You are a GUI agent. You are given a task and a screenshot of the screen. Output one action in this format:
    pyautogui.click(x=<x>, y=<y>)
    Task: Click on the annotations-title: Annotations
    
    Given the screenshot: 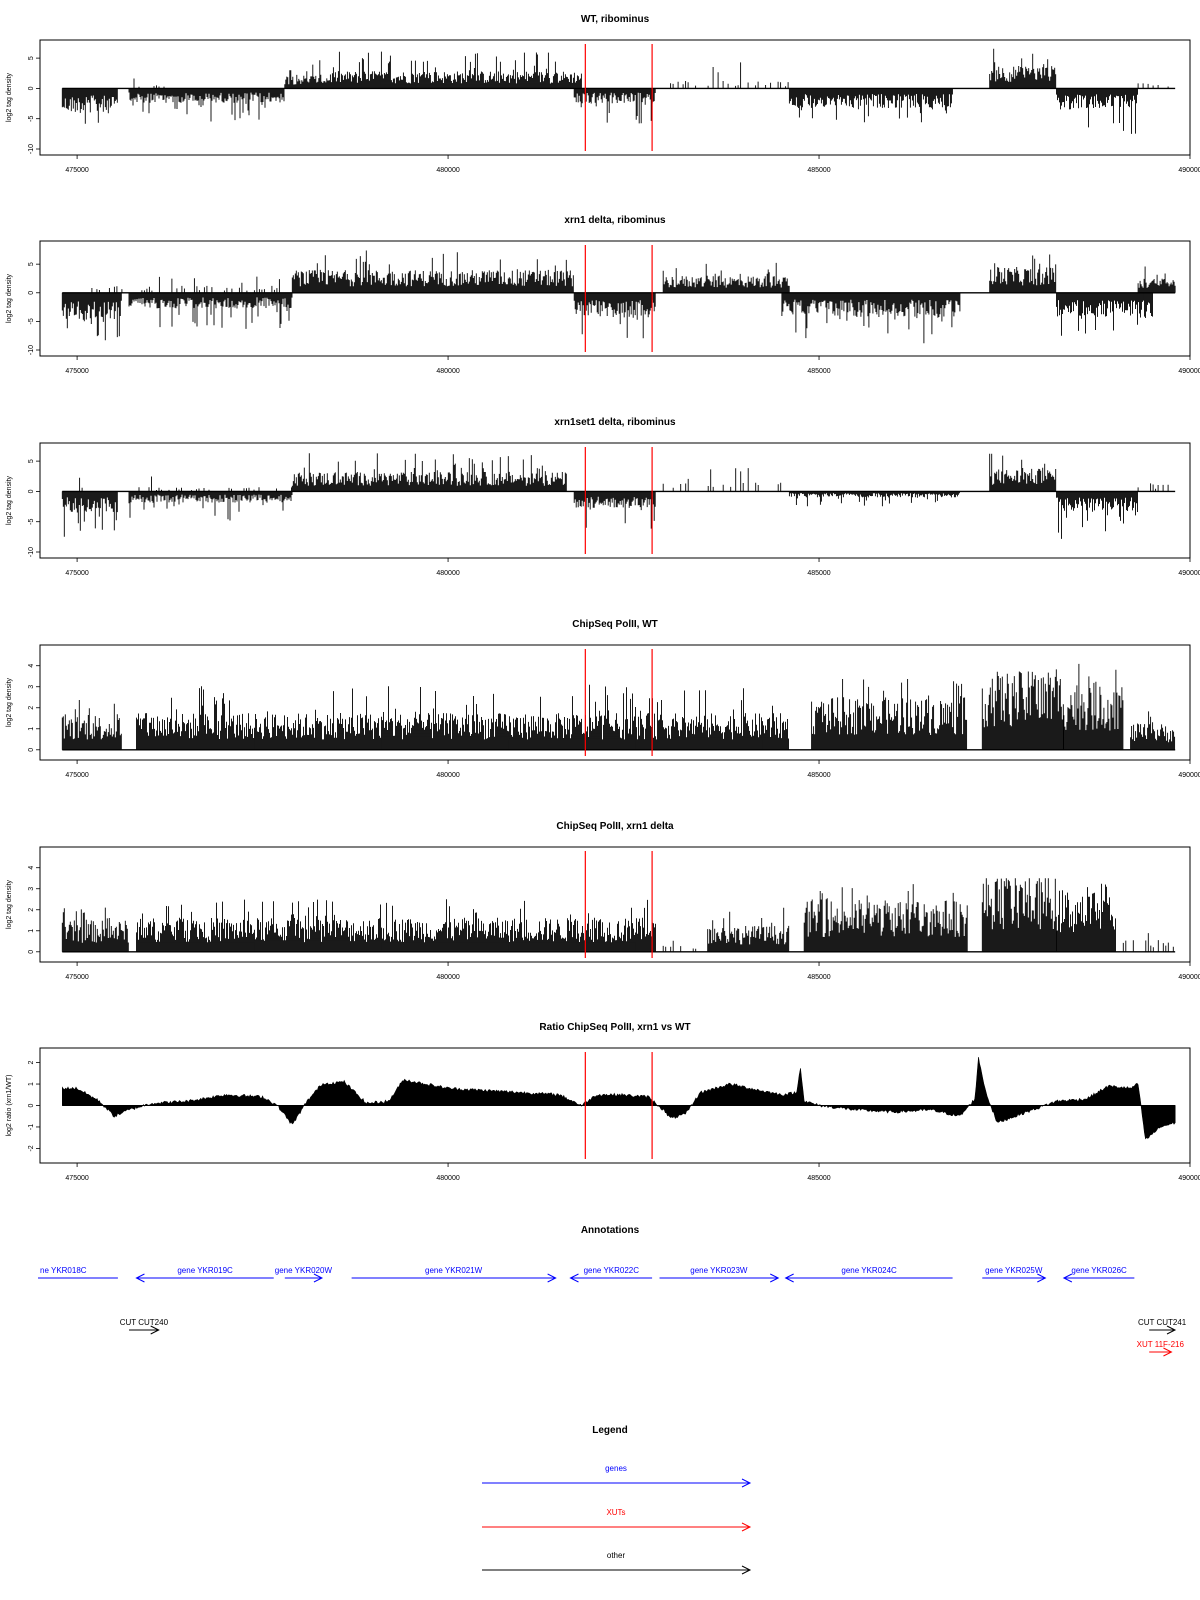 What is the action you would take?
    pyautogui.click(x=610, y=1230)
    